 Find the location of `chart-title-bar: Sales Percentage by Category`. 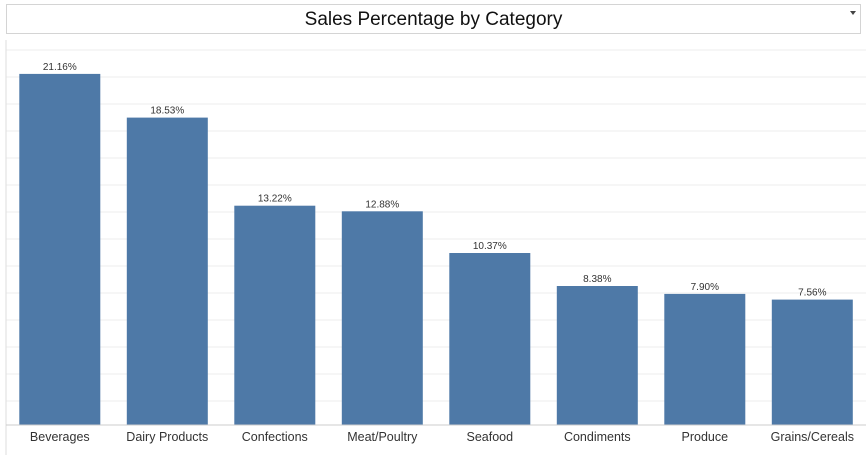

chart-title-bar: Sales Percentage by Category is located at coordinates (433, 19).